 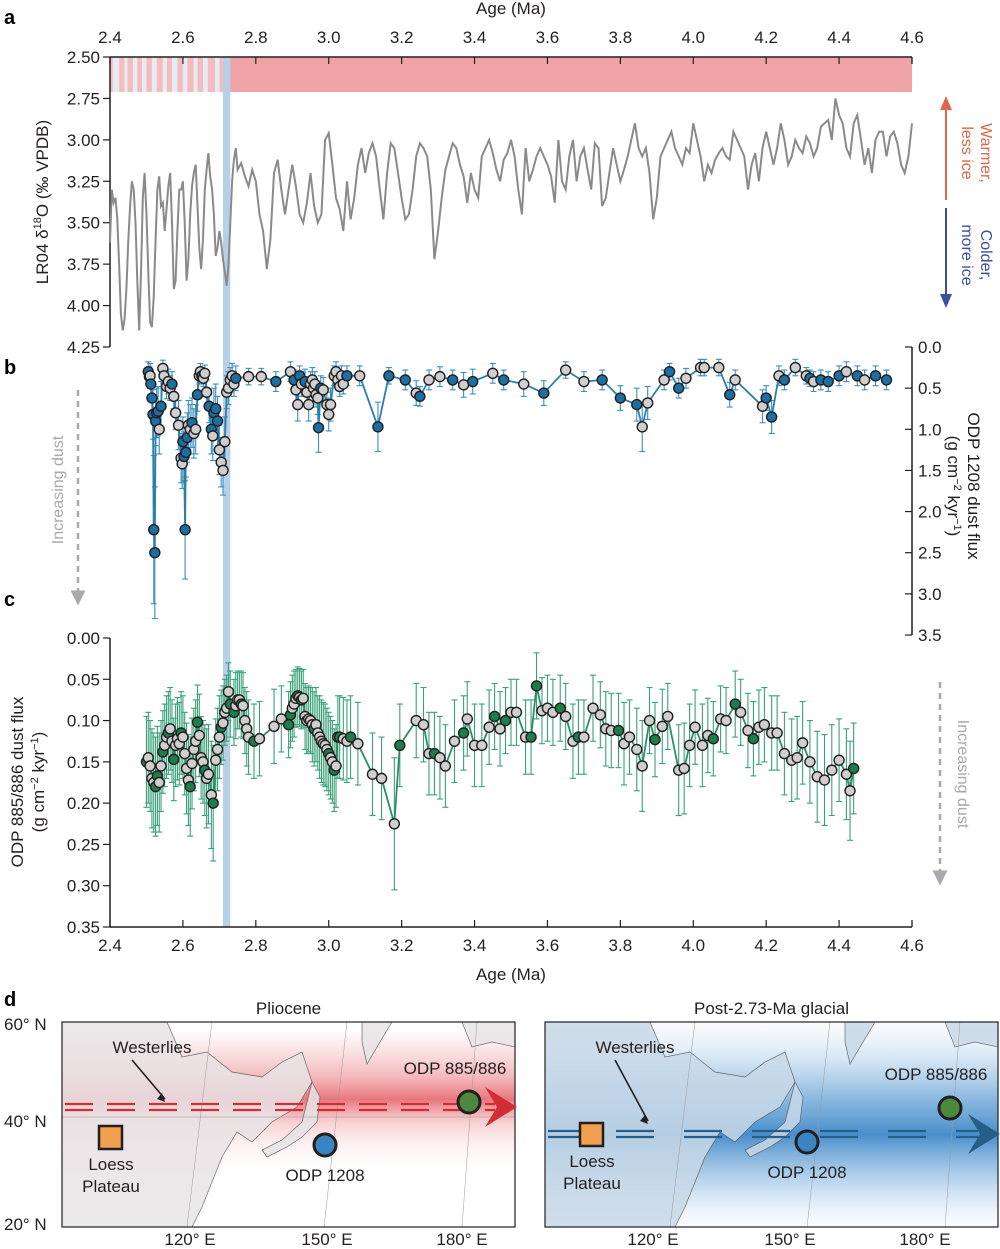 I want to click on c-y-tick-label: 0.15, so click(x=83, y=762).